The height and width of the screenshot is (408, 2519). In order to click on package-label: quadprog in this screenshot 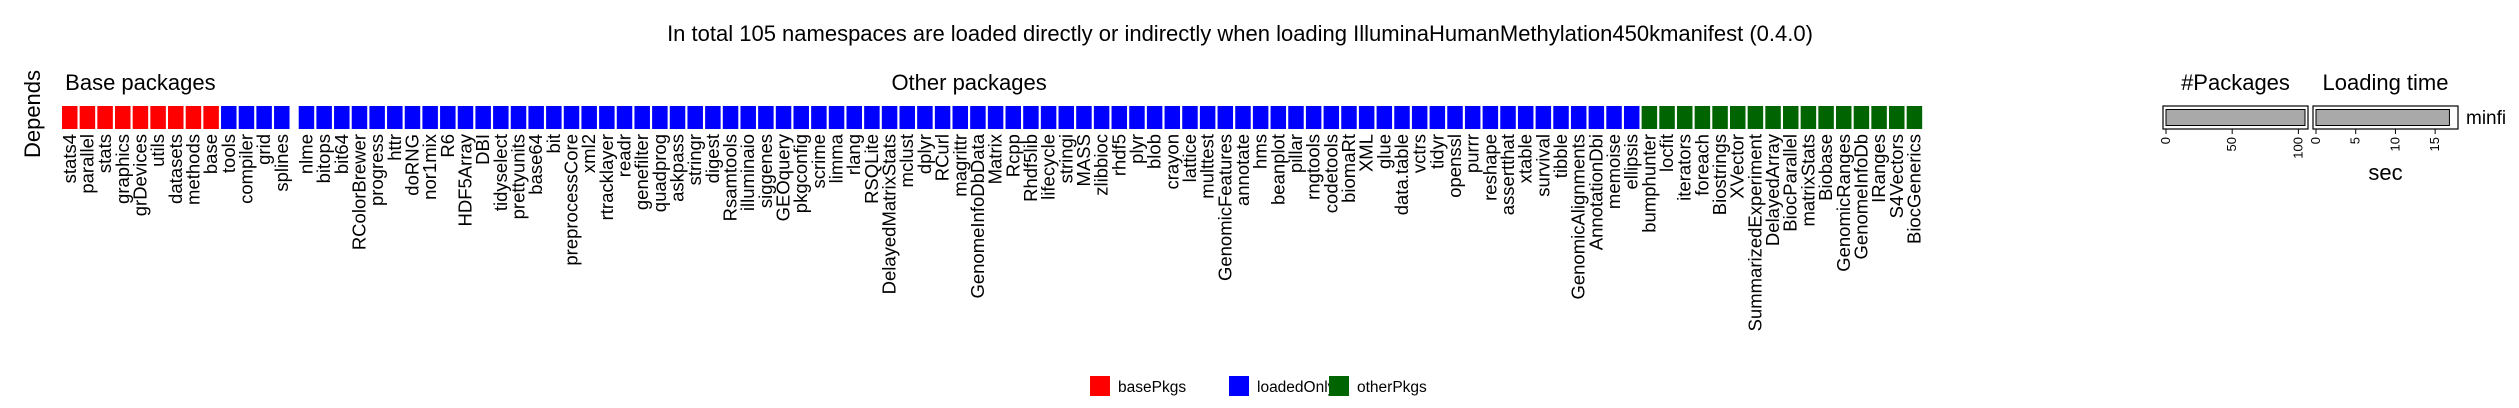, I will do `click(659, 173)`.